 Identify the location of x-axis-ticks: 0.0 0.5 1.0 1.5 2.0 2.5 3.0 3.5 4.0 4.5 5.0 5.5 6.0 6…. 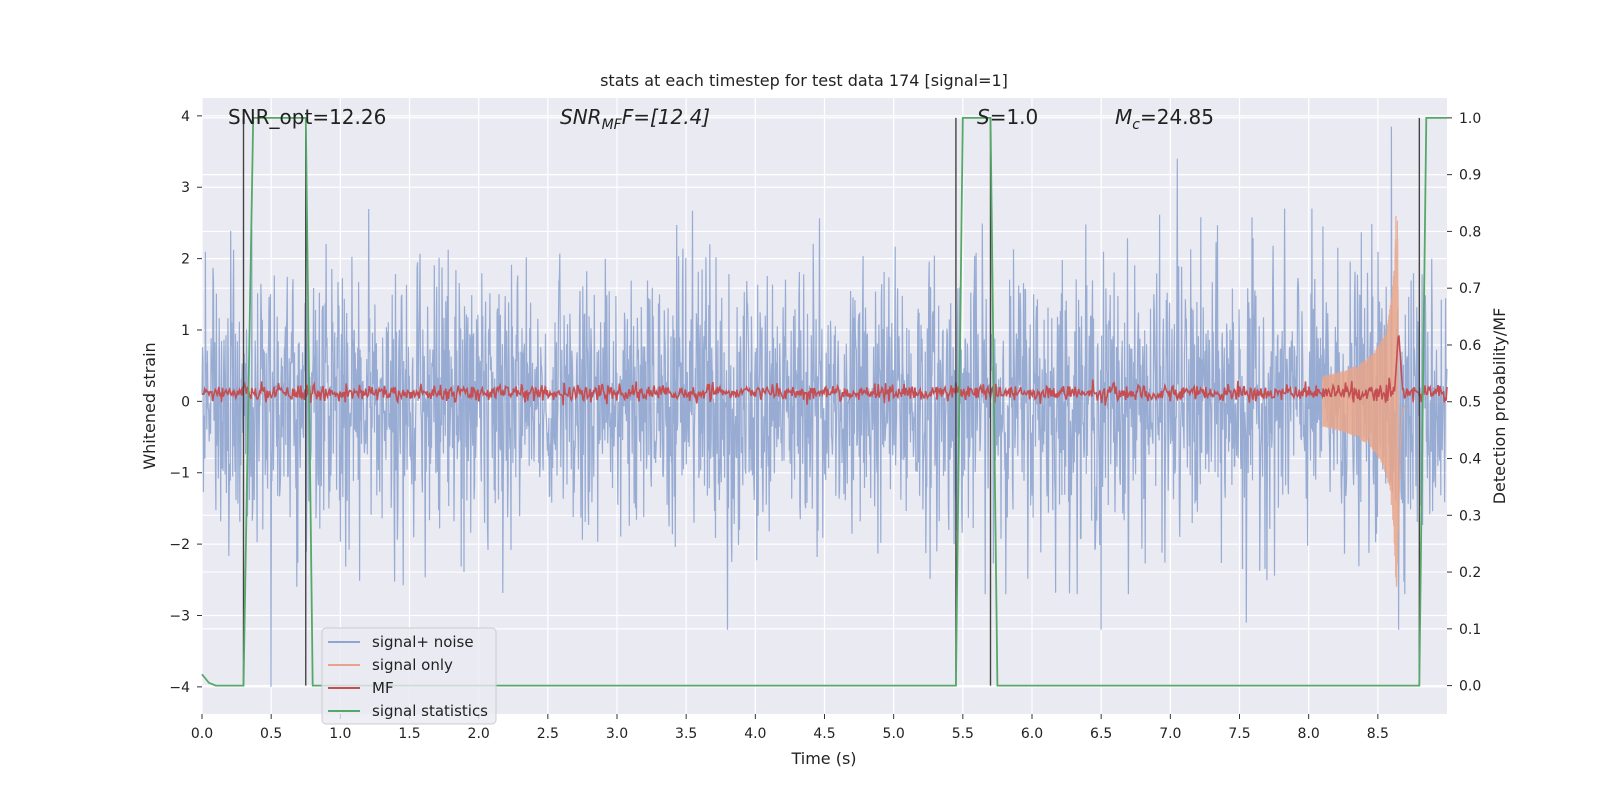
(790, 728).